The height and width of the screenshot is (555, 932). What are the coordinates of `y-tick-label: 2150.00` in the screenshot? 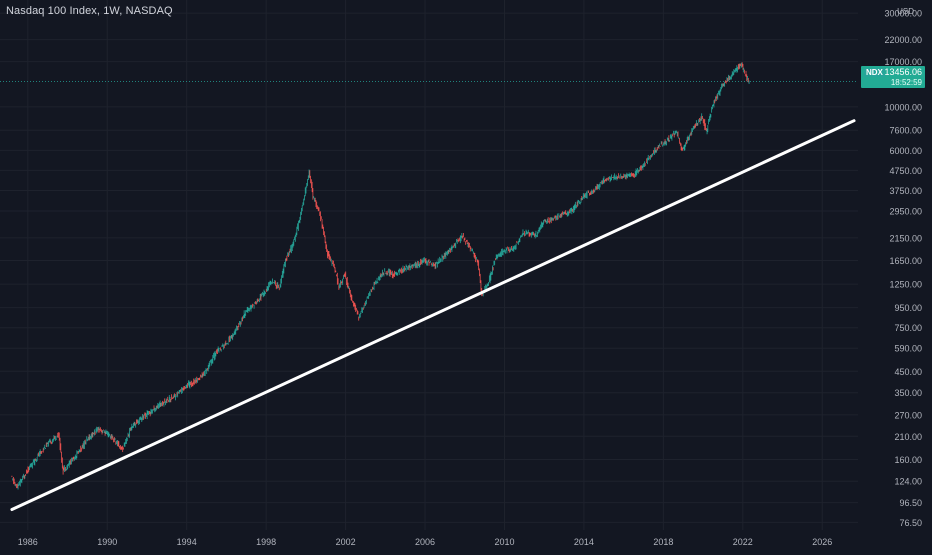 It's located at (905, 238).